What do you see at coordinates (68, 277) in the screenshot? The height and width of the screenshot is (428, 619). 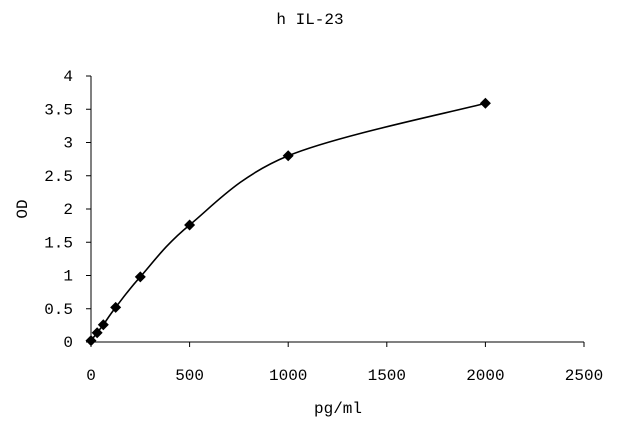 I see `y-tick-label: 1` at bounding box center [68, 277].